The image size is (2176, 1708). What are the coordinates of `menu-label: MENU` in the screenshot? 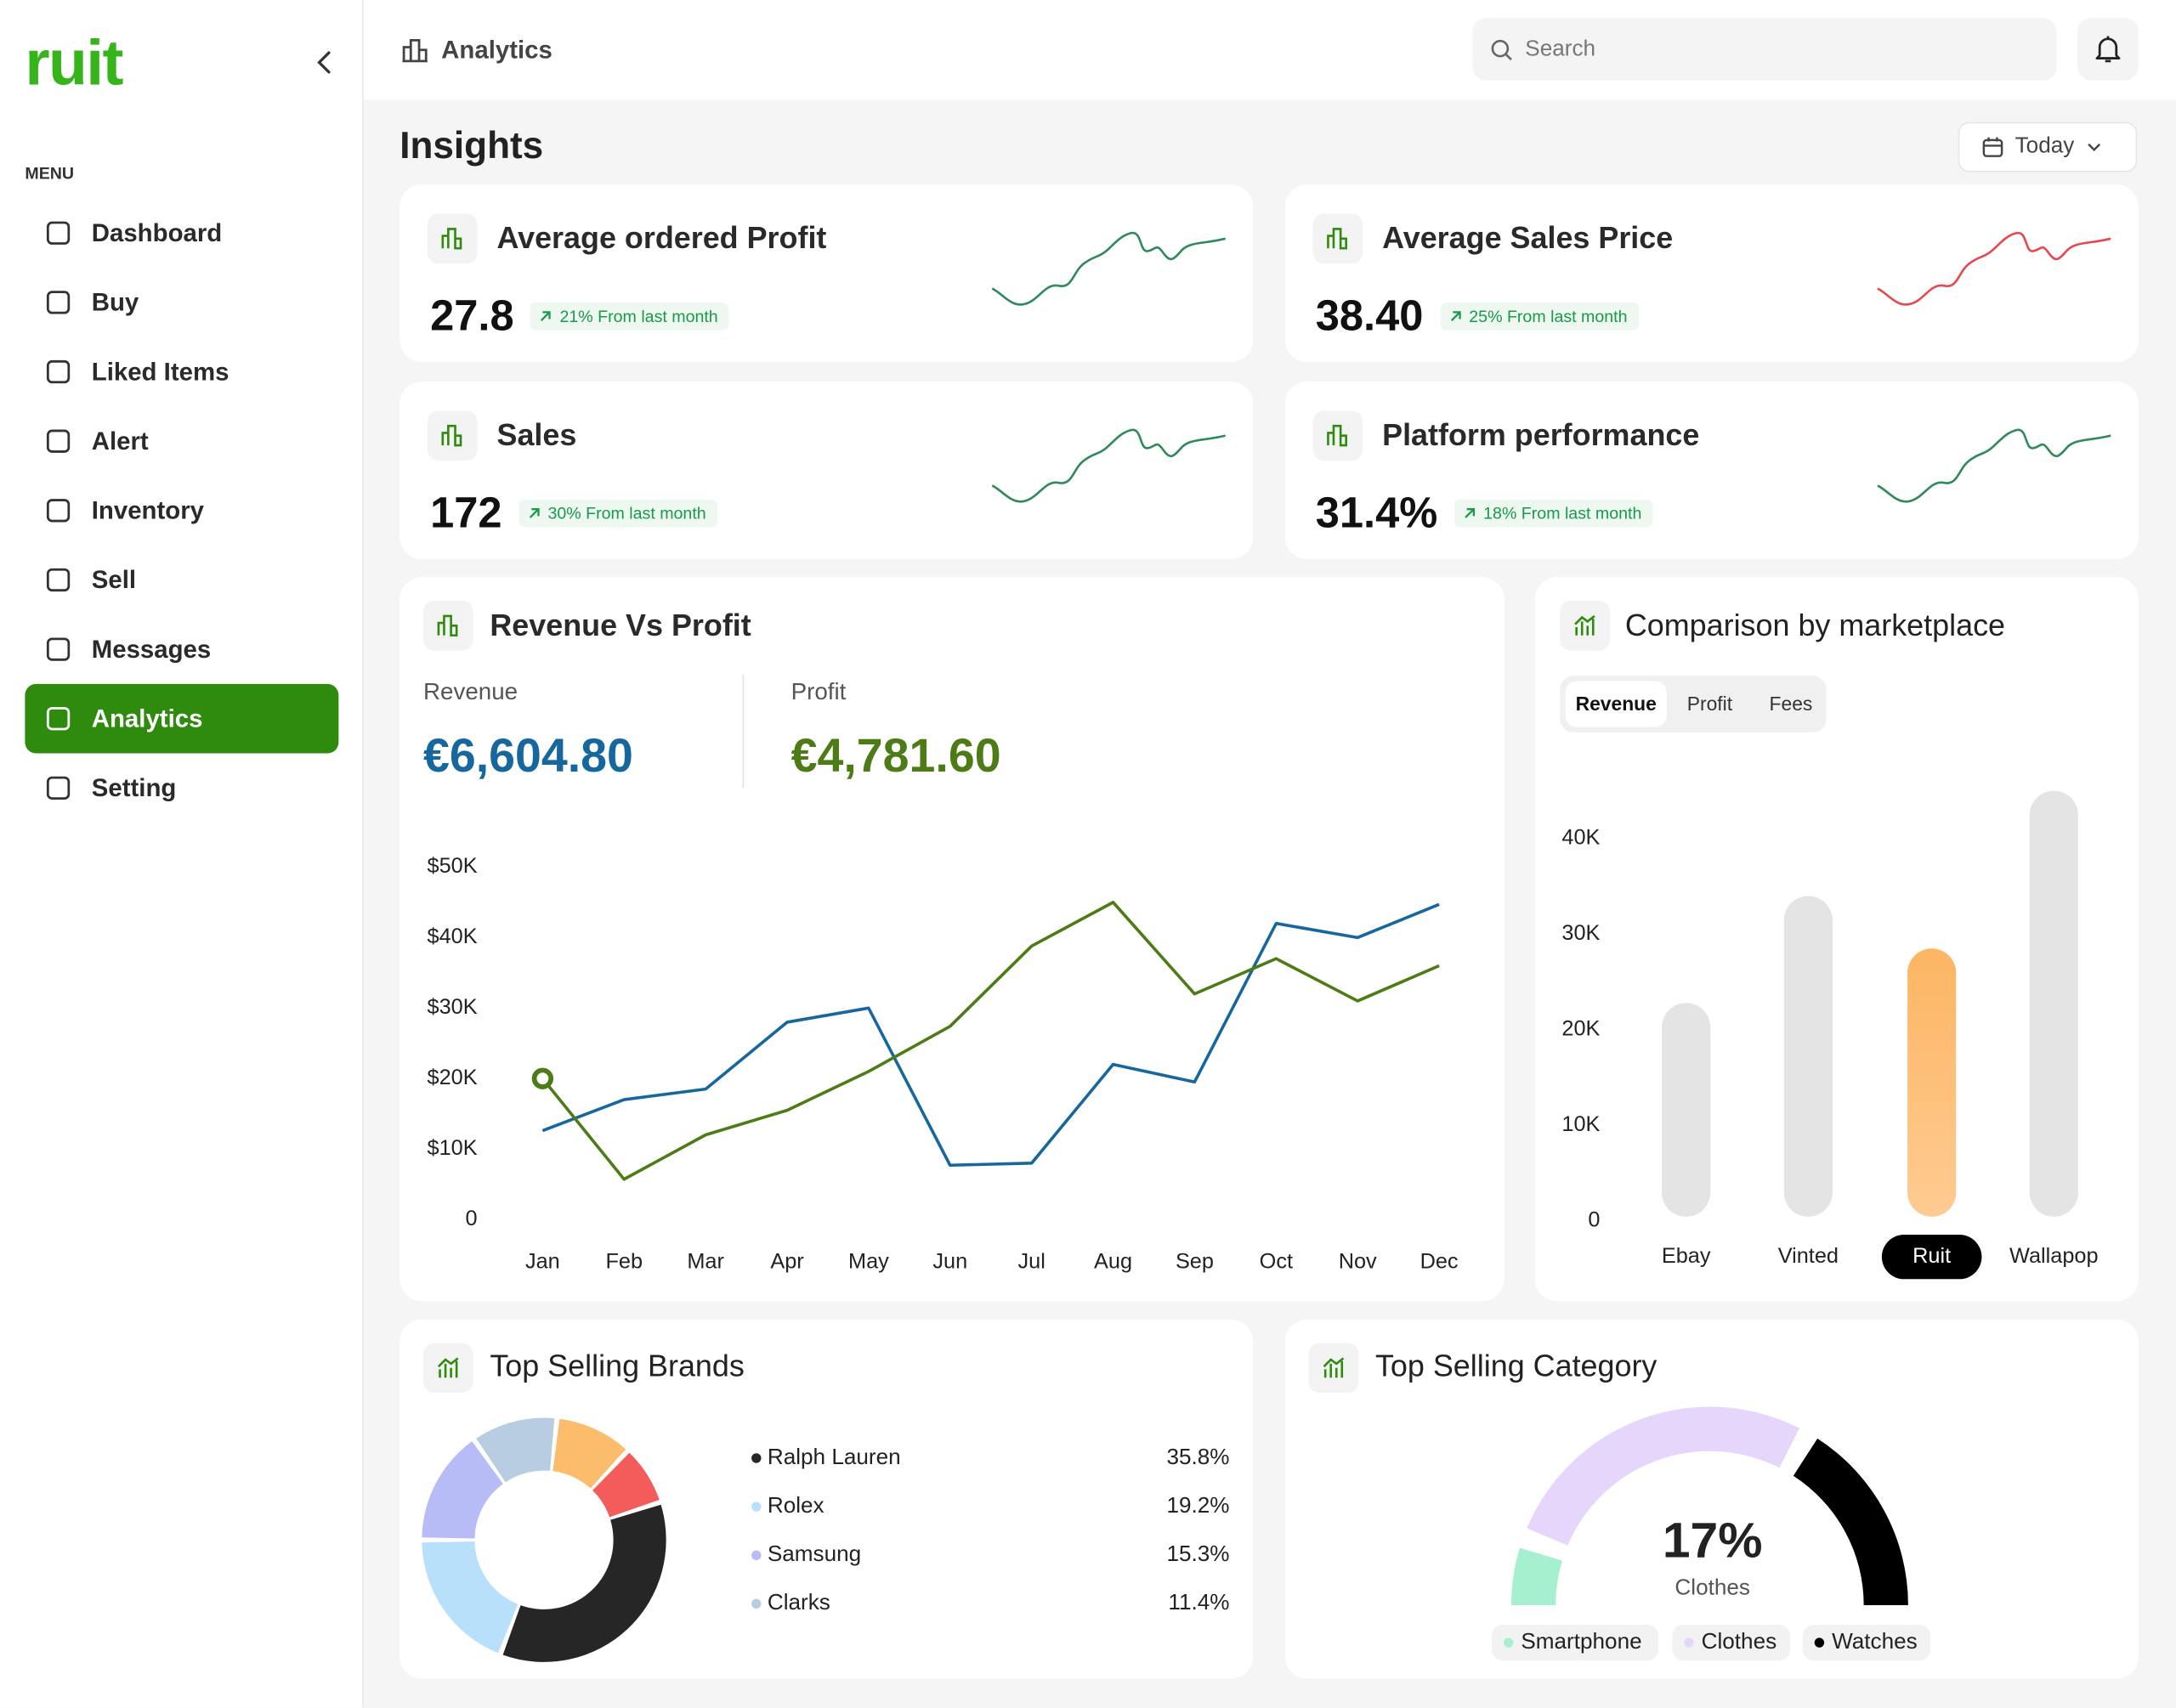 It's located at (50, 174).